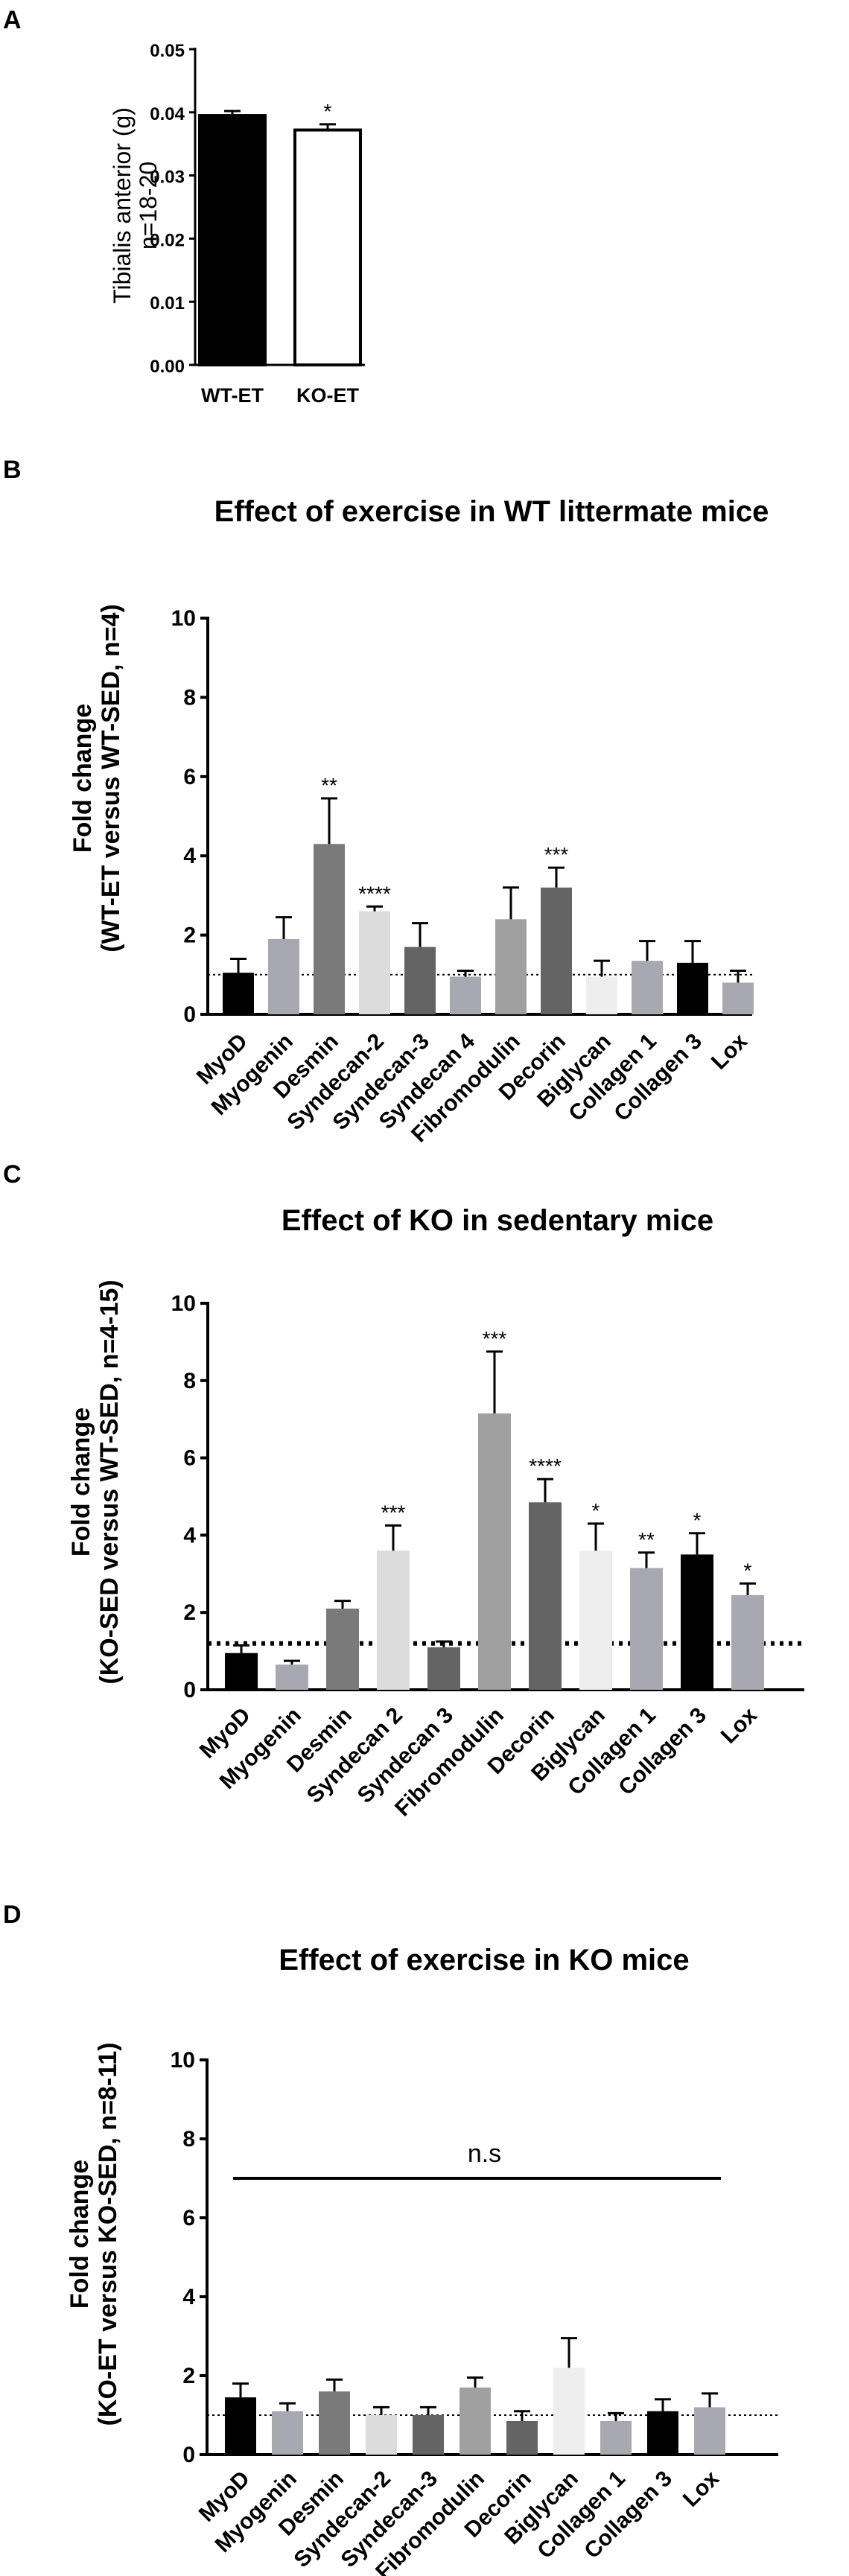 This screenshot has width=849, height=2576. What do you see at coordinates (167, 240) in the screenshot?
I see `y-tick-label: 0.02` at bounding box center [167, 240].